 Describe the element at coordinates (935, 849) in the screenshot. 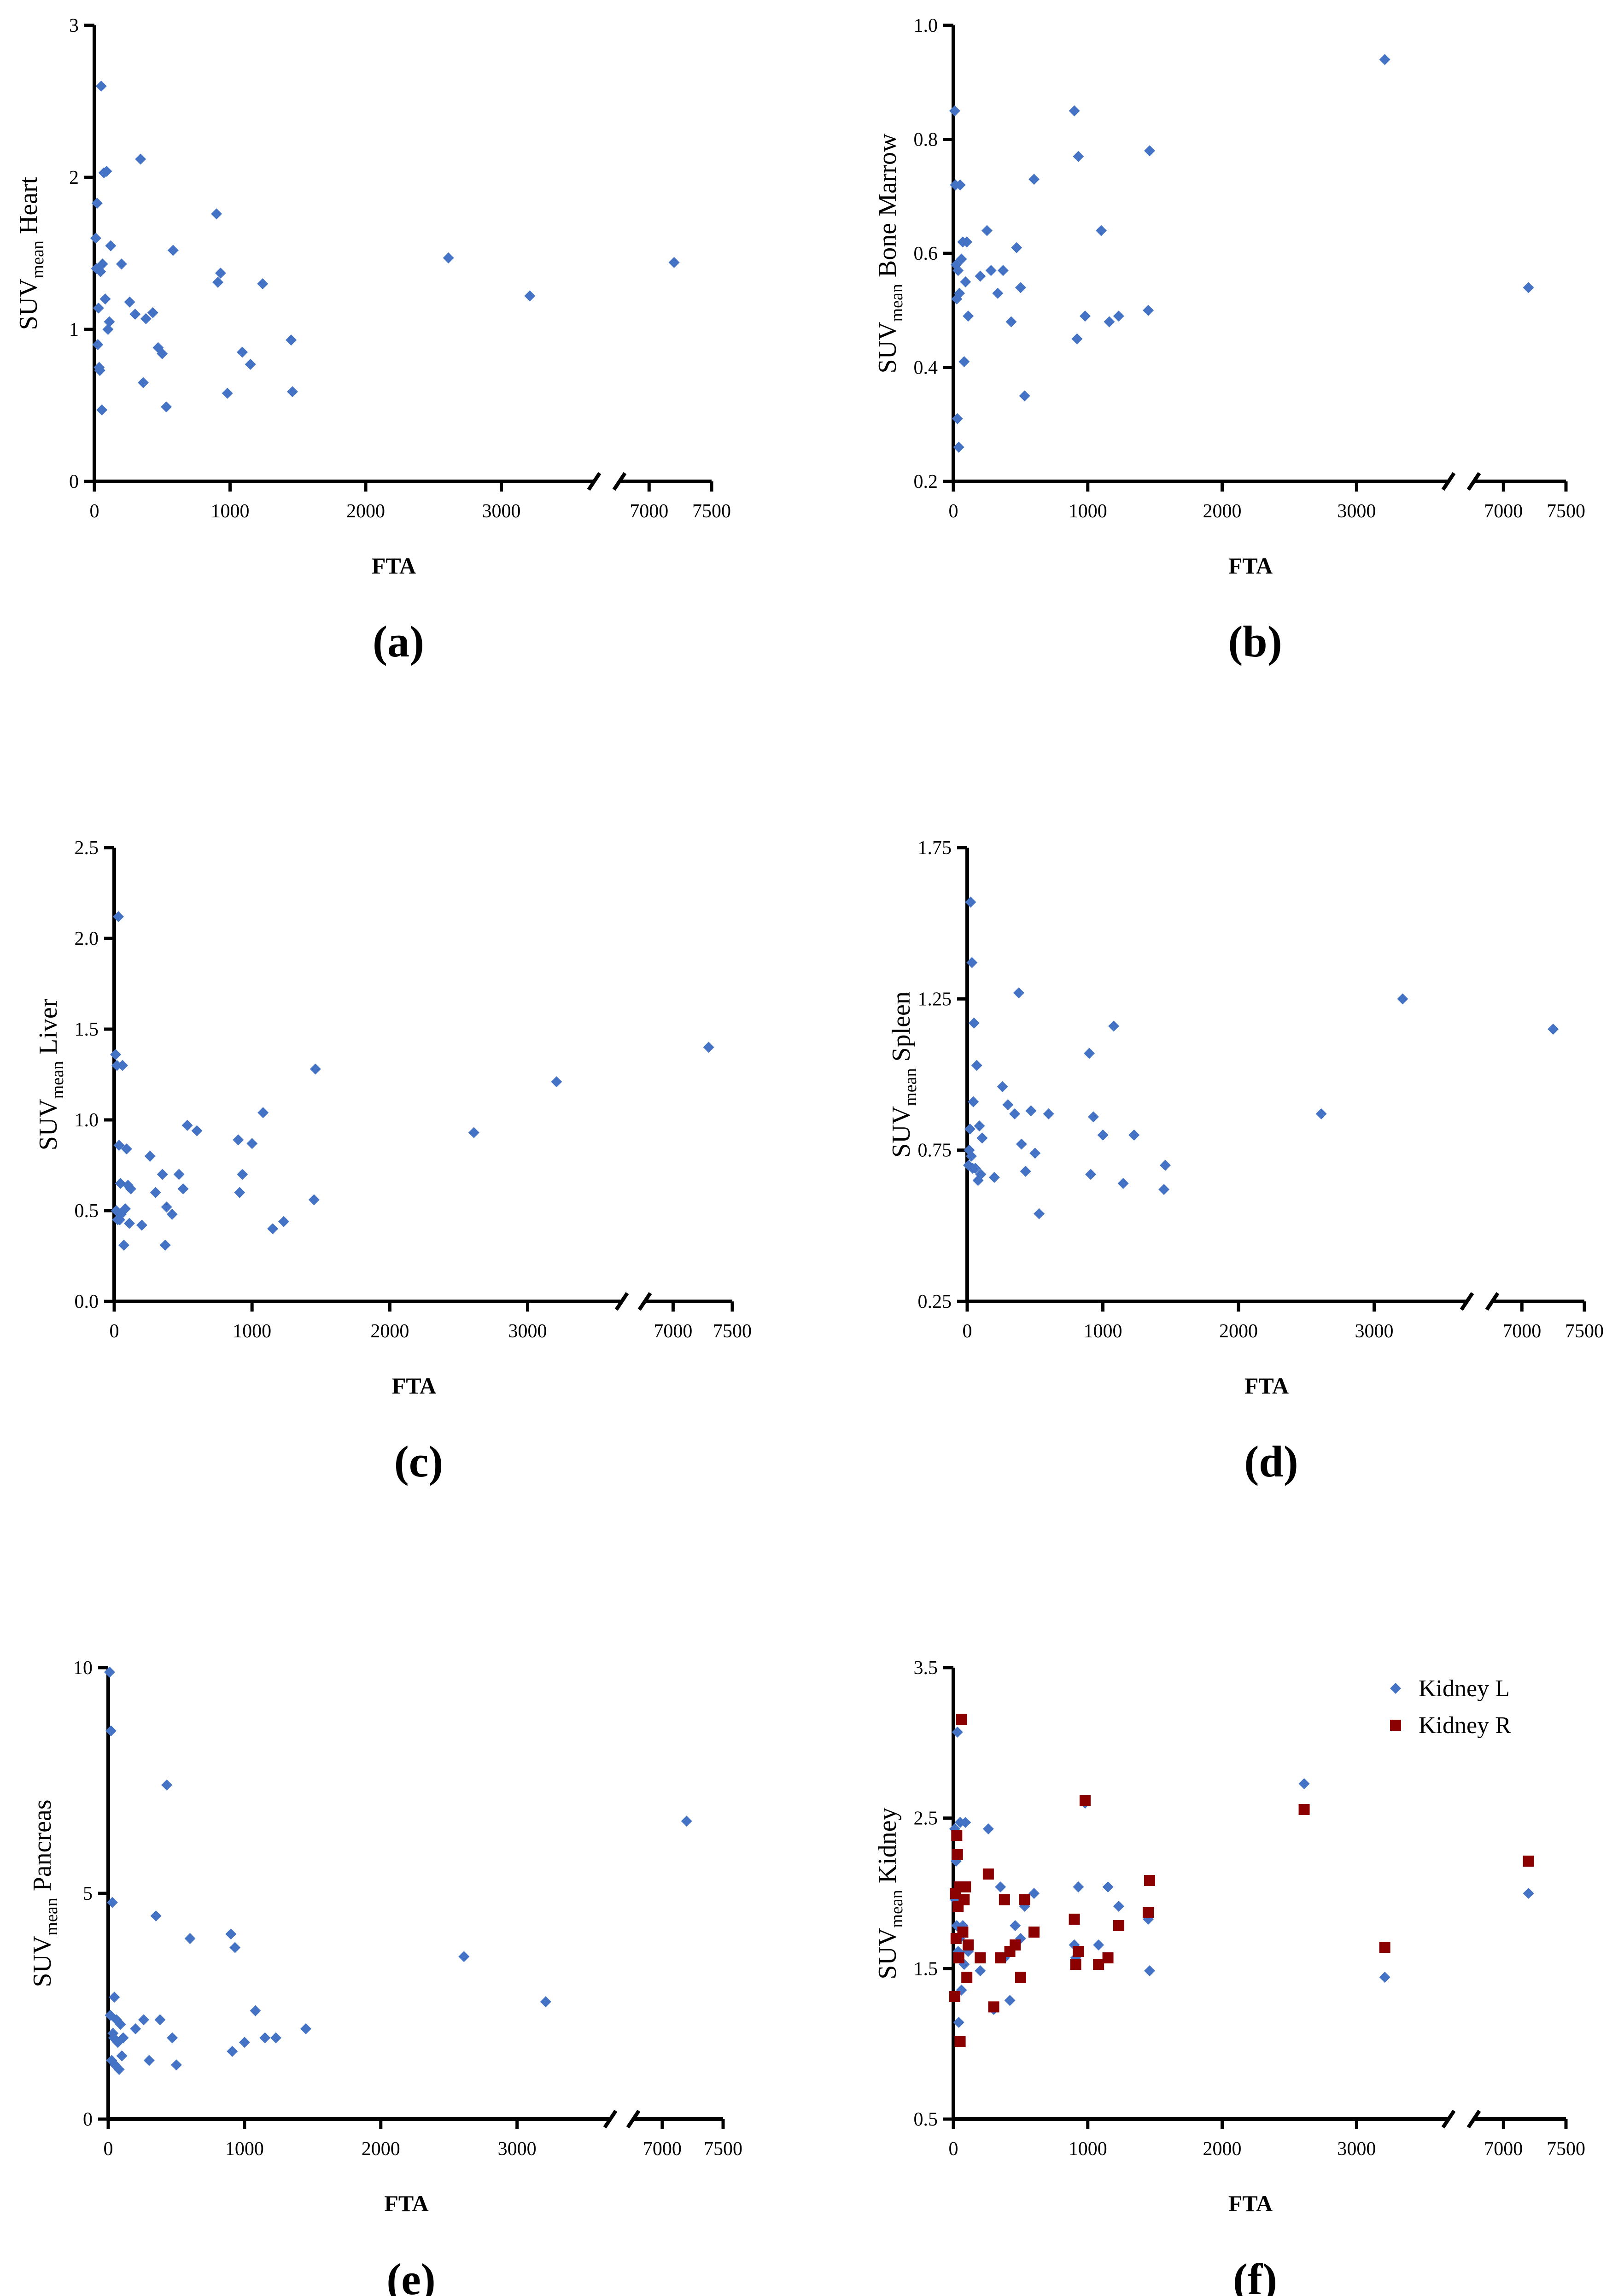

I see `y-tick-label: 1.75` at that location.